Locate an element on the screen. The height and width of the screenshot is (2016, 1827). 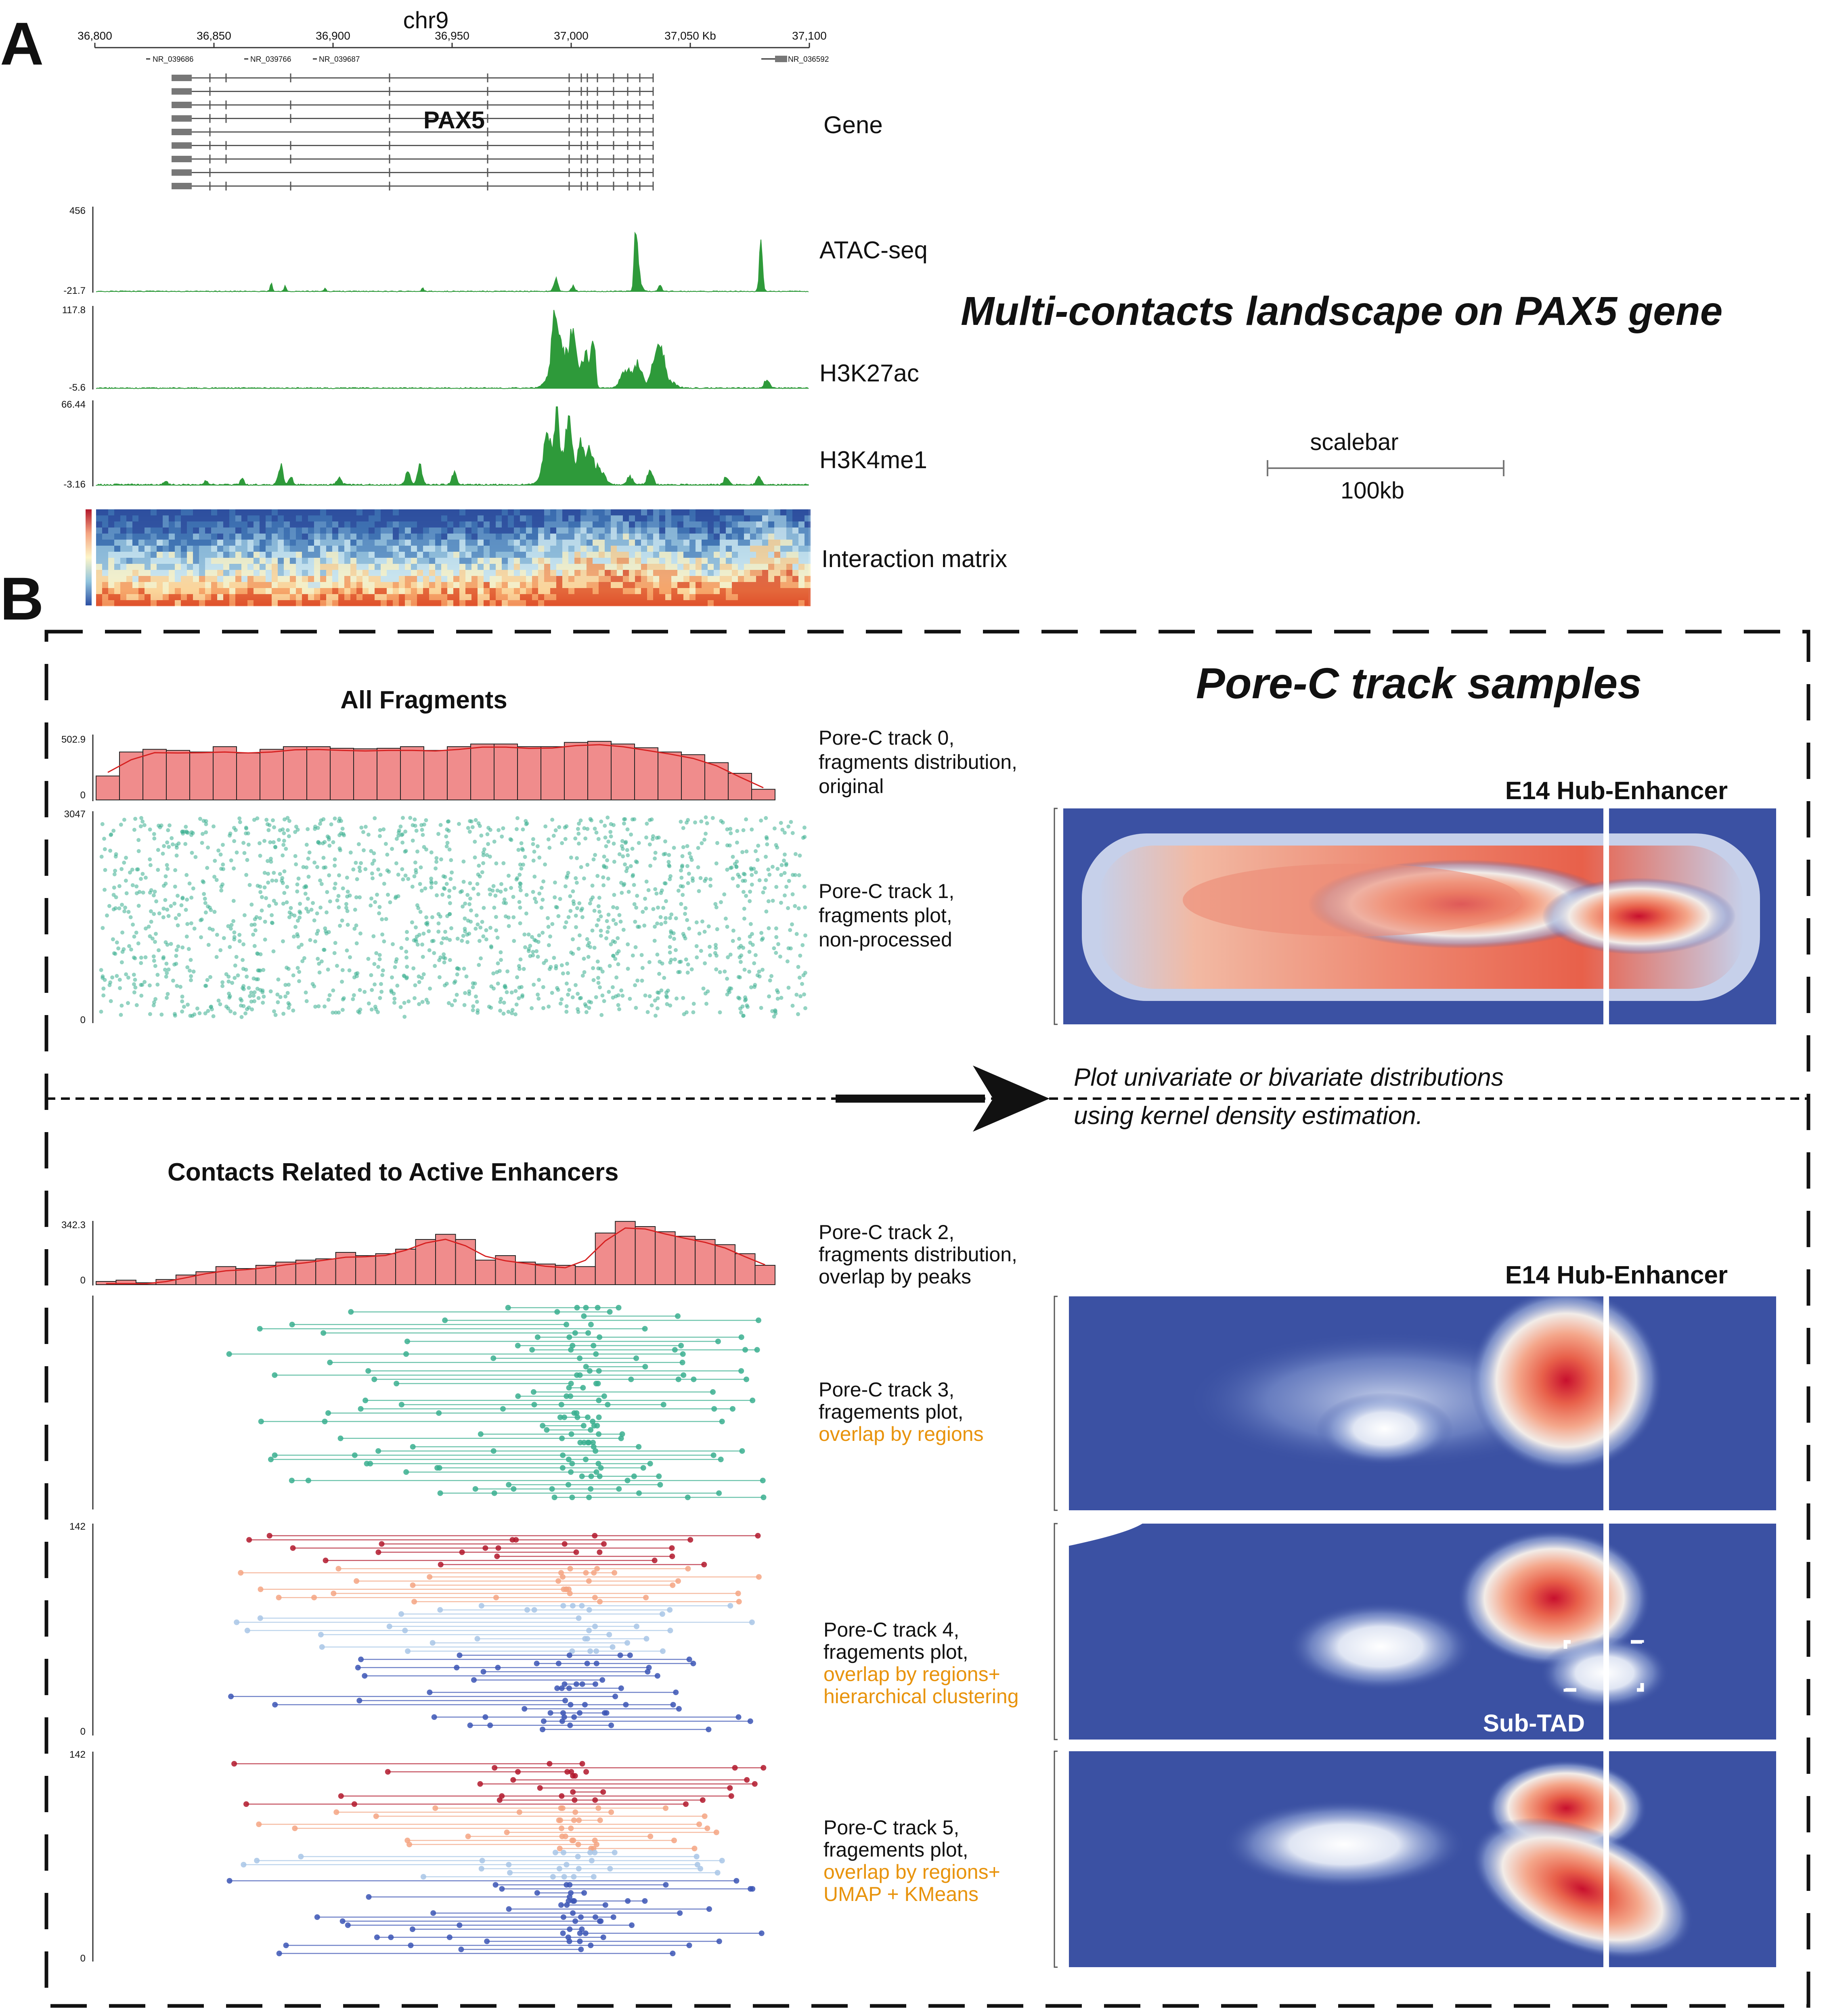
kde2-bracket is located at coordinates (1056, 1404).